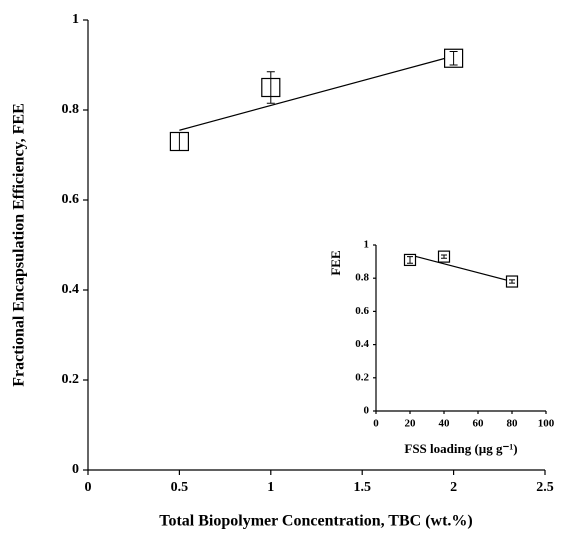 The height and width of the screenshot is (533, 564). What do you see at coordinates (479, 423) in the screenshot?
I see `x-tick-label: 60` at bounding box center [479, 423].